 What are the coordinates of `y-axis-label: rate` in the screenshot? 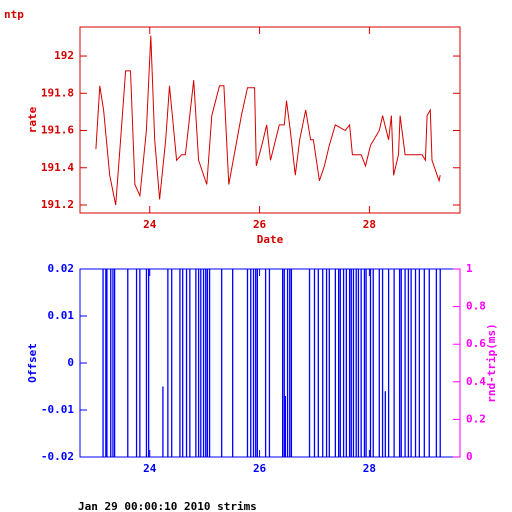 It's located at (32, 119).